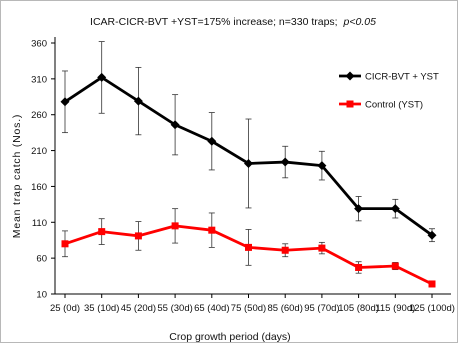 The height and width of the screenshot is (345, 460). Describe the element at coordinates (138, 308) in the screenshot. I see `x-tick-label: 45 (20d)` at that location.